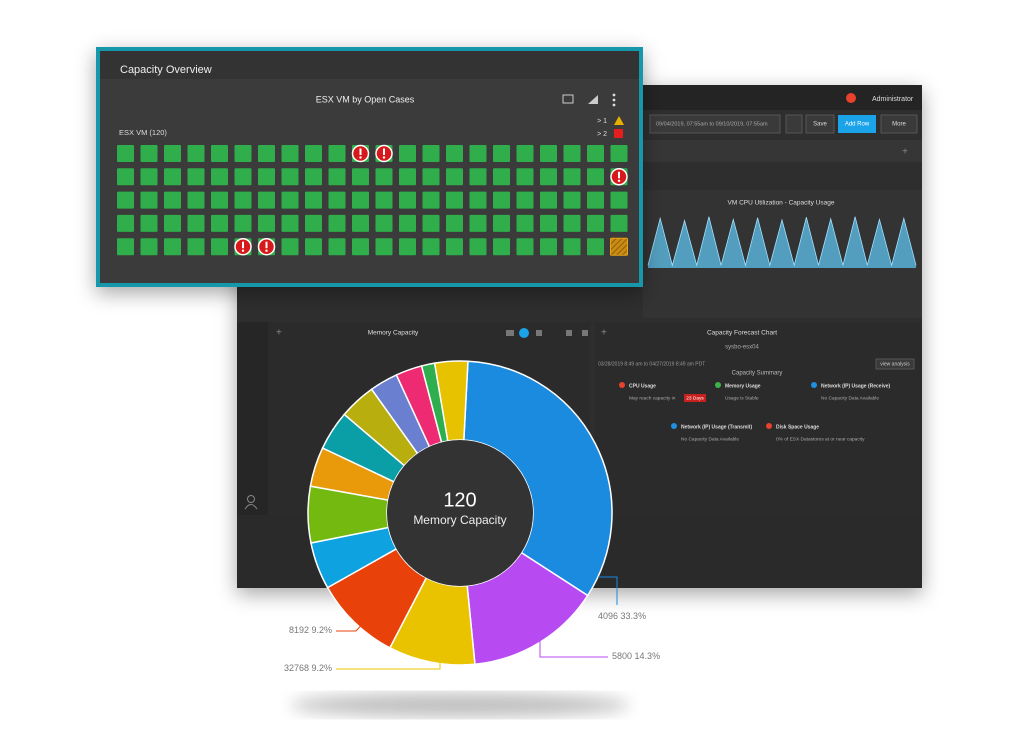 The height and width of the screenshot is (754, 1024). What do you see at coordinates (794, 124) in the screenshot?
I see `refresh-button` at bounding box center [794, 124].